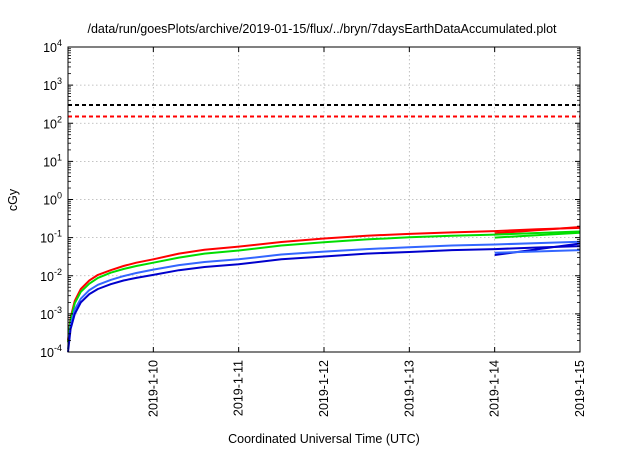 Image resolution: width=640 pixels, height=453 pixels. I want to click on y-tick-label: 10¹, so click(52, 160).